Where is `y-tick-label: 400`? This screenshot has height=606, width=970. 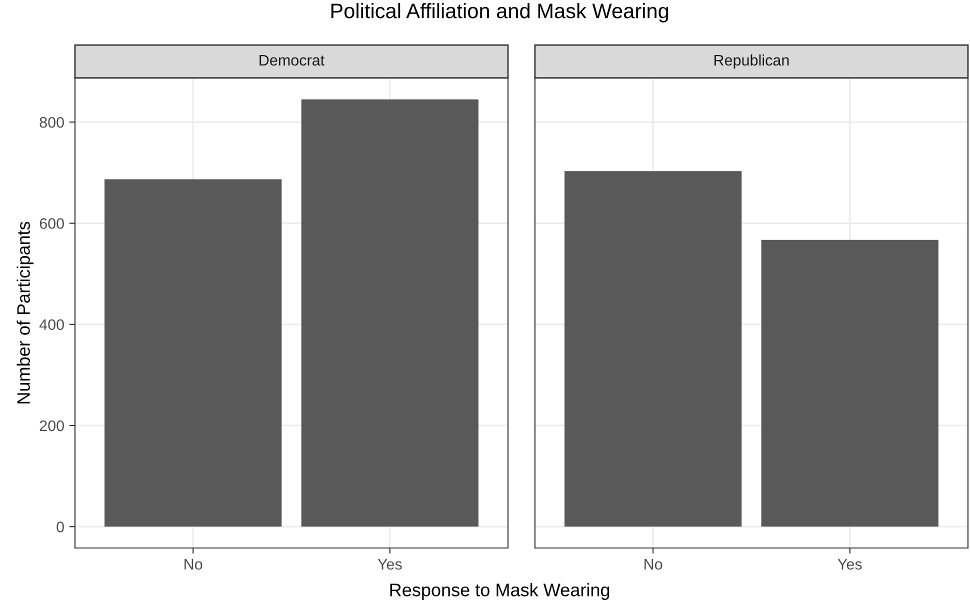
y-tick-label: 400 is located at coordinates (51, 324).